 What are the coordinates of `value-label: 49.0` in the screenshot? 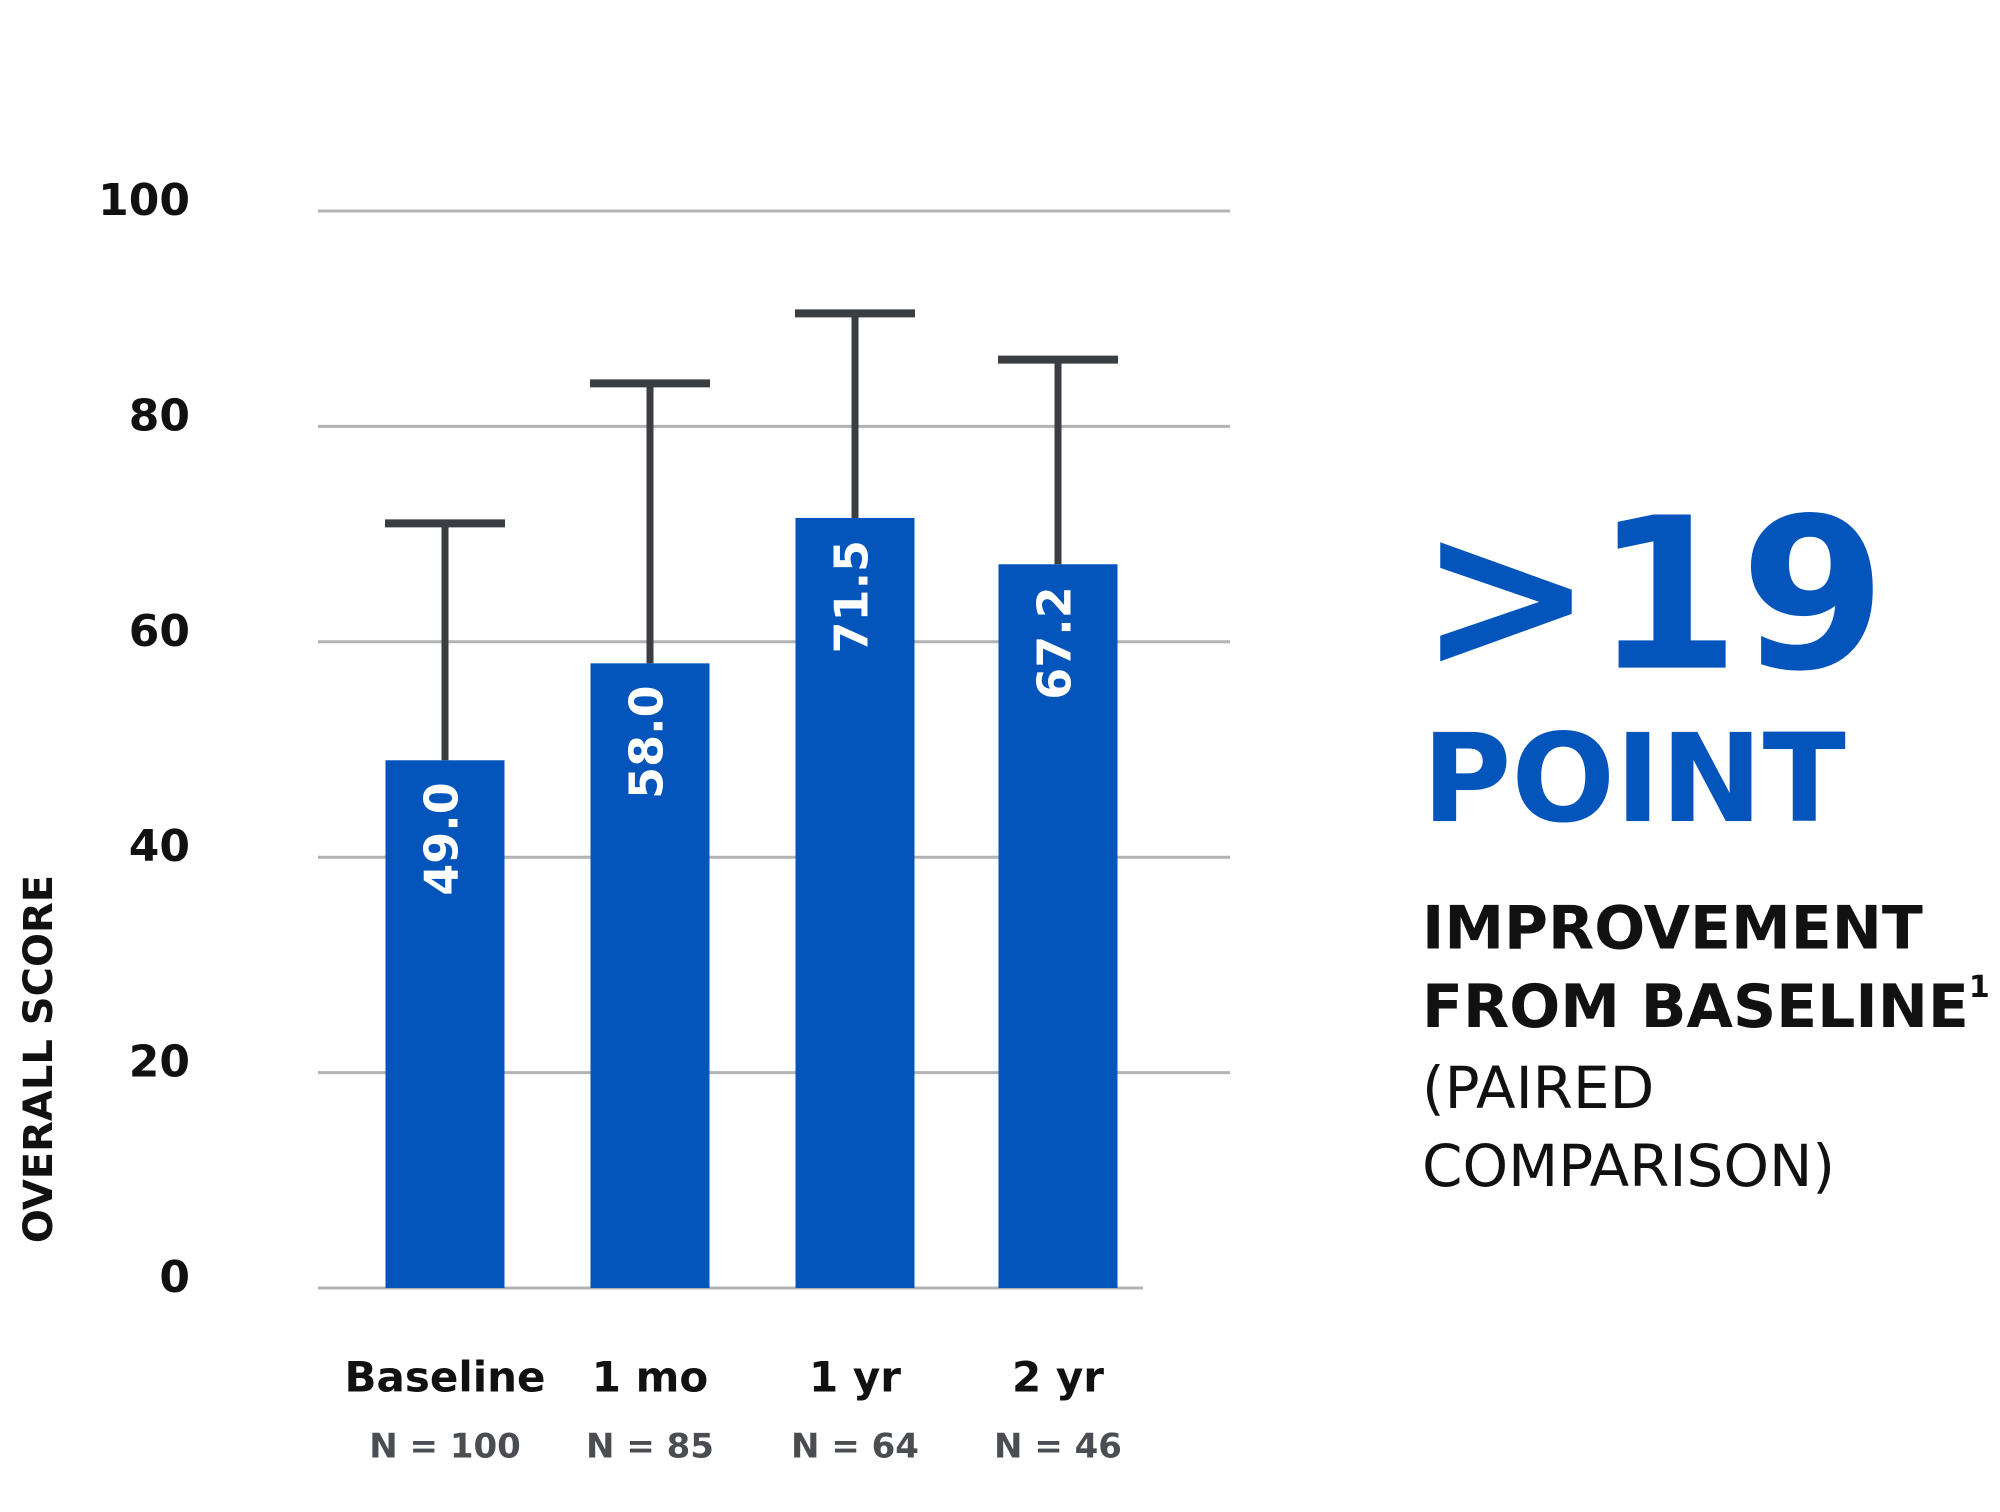 It's located at (442, 839).